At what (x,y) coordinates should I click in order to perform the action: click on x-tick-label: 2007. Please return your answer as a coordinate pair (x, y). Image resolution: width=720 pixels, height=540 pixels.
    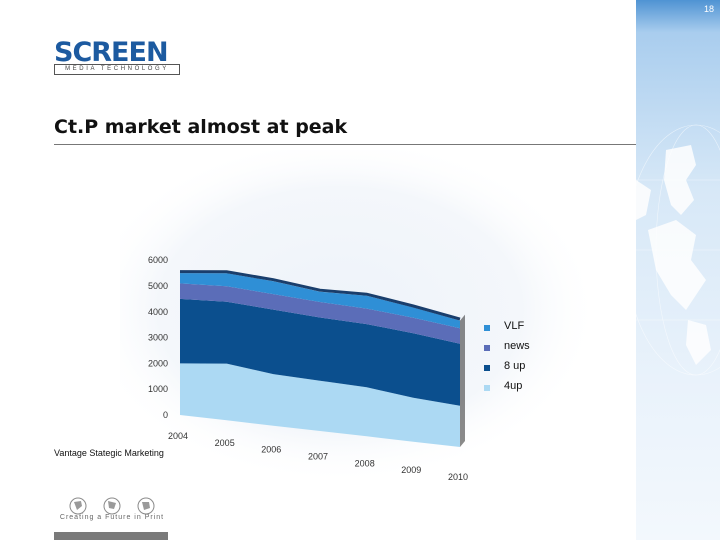
    Looking at the image, I should click on (318, 457).